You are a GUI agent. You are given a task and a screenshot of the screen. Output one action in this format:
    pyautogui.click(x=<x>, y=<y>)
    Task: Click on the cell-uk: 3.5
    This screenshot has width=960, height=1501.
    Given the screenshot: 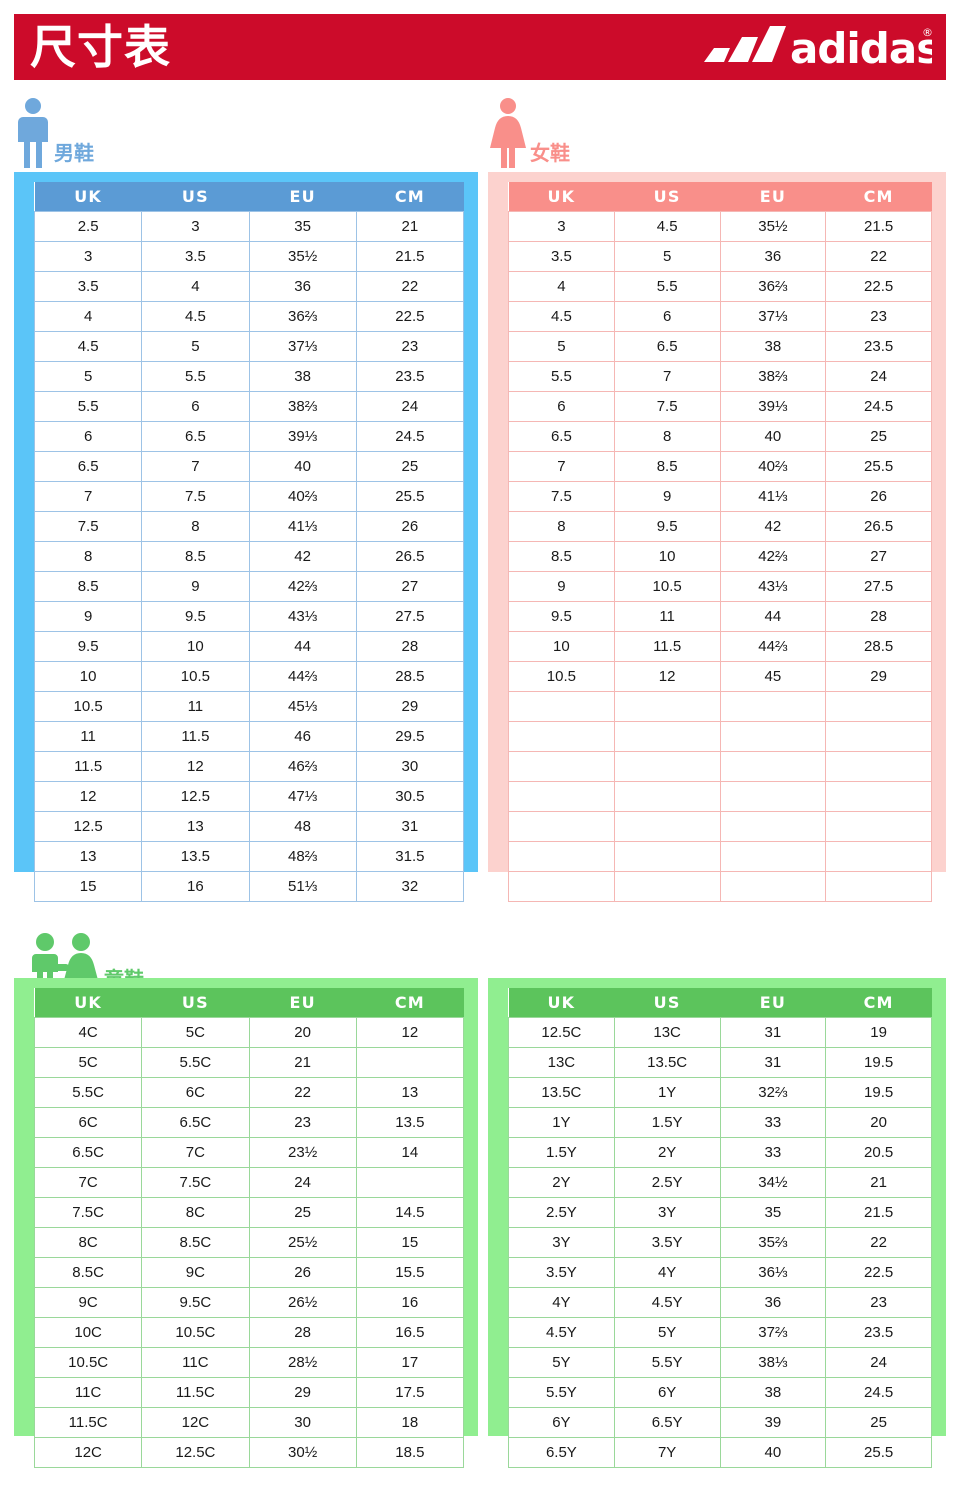 What is the action you would take?
    pyautogui.click(x=561, y=256)
    